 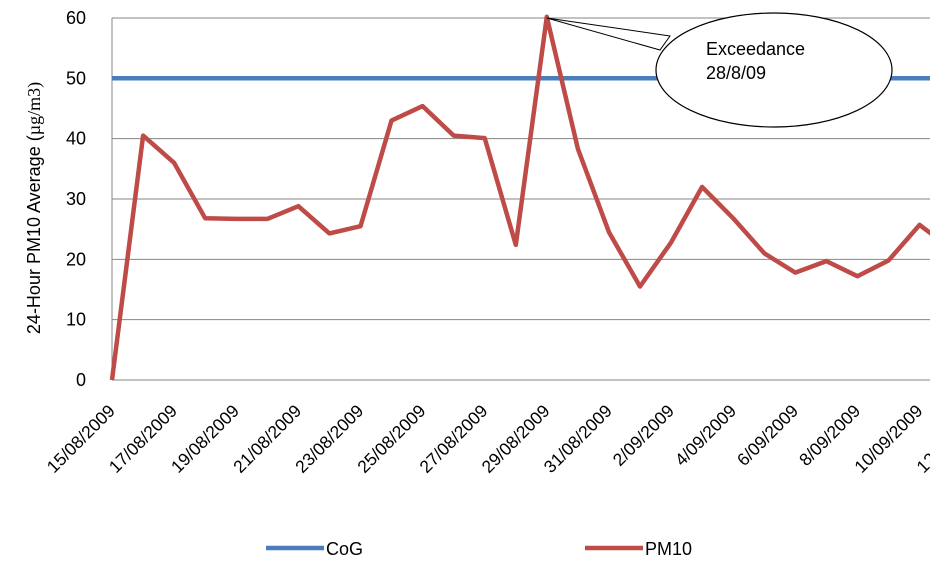 I want to click on legend-label-pm10: PM10, so click(x=668, y=549).